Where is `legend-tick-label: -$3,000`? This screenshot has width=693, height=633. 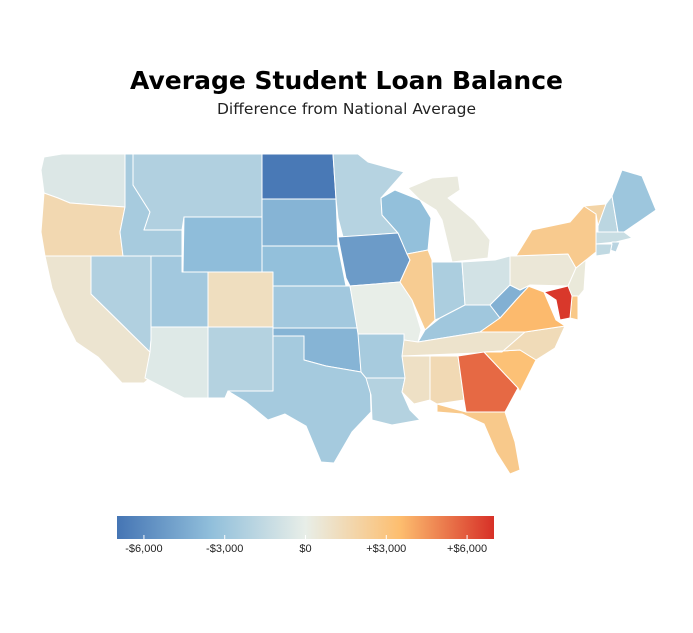
legend-tick-label: -$3,000 is located at coordinates (224, 549).